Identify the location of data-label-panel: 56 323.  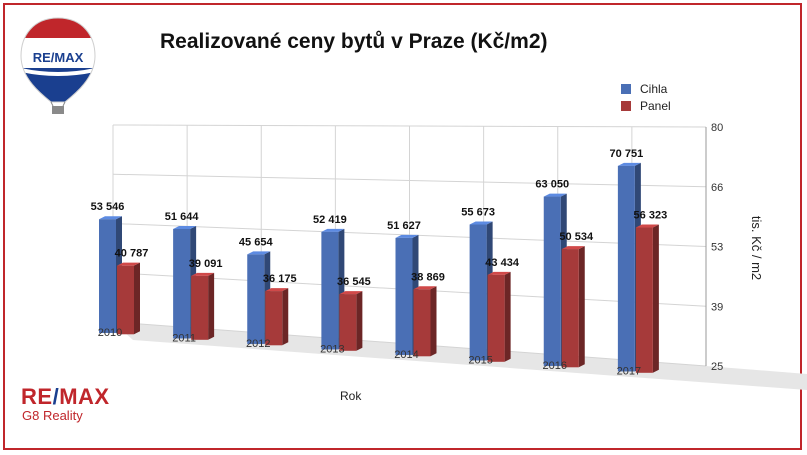
(651, 216).